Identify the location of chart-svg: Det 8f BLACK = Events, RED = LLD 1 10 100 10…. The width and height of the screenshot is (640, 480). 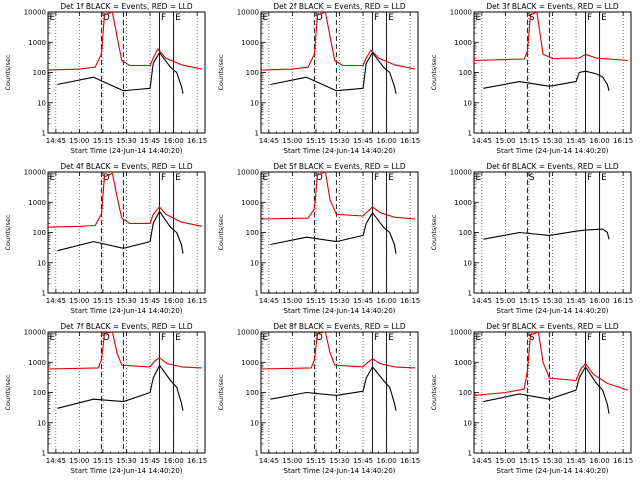
(318, 398).